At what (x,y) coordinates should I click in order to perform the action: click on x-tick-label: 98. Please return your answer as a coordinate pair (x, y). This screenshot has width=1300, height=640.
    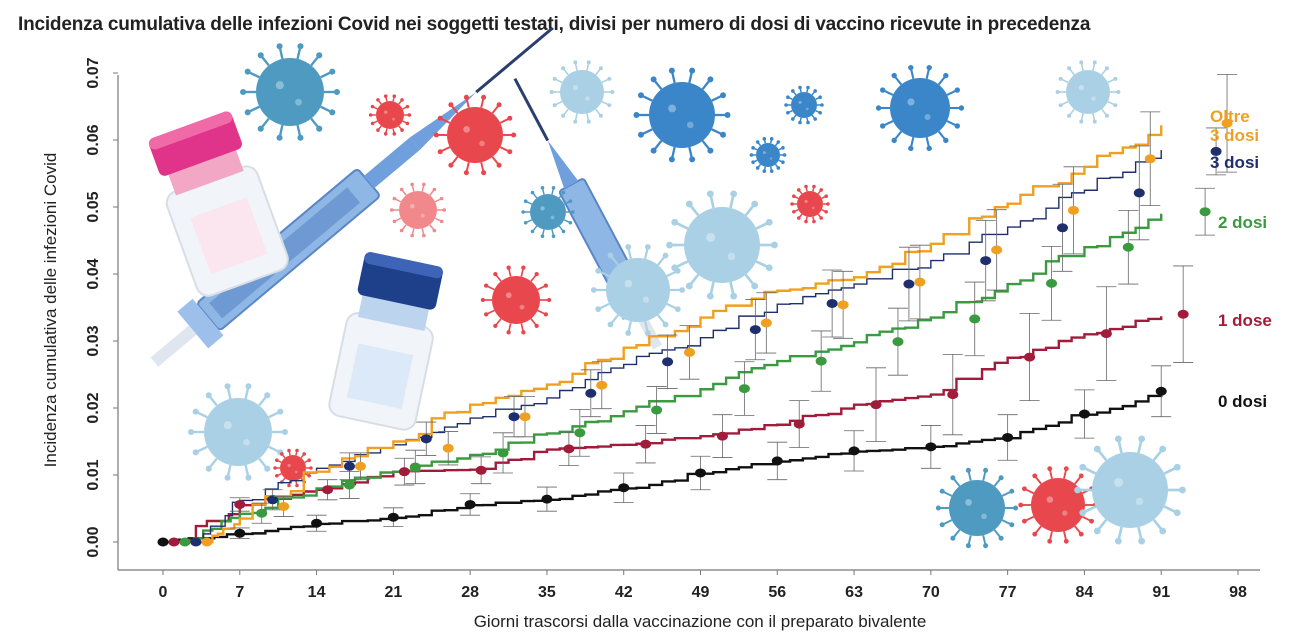
    Looking at the image, I should click on (1238, 592).